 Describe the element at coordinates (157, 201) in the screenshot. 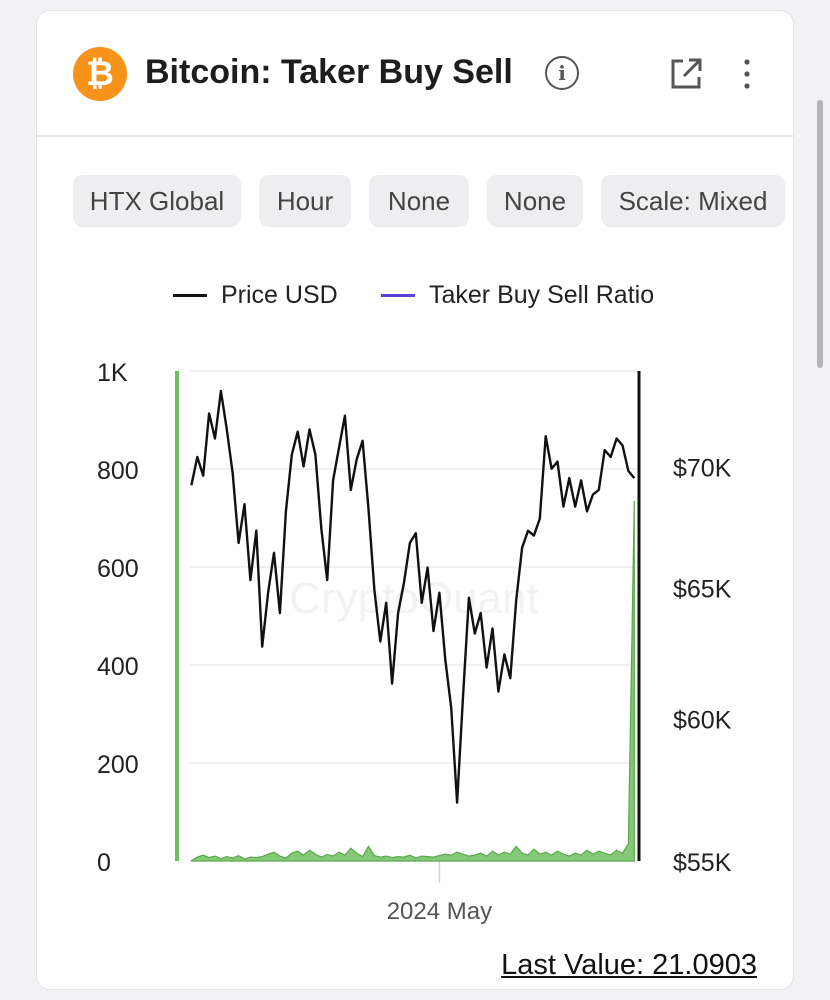

I see `exchange-filter-chip: HTX Global` at that location.